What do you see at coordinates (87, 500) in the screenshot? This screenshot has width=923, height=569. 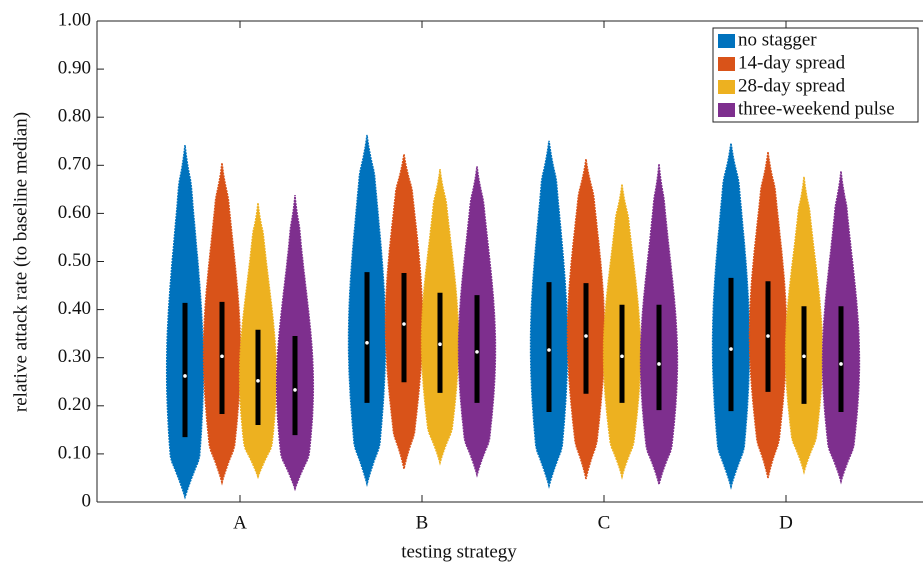 I see `y-tick-label: 0` at bounding box center [87, 500].